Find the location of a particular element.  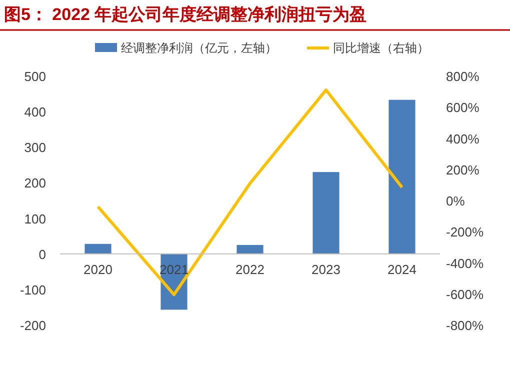

y-tick-label: 300 is located at coordinates (35, 148).